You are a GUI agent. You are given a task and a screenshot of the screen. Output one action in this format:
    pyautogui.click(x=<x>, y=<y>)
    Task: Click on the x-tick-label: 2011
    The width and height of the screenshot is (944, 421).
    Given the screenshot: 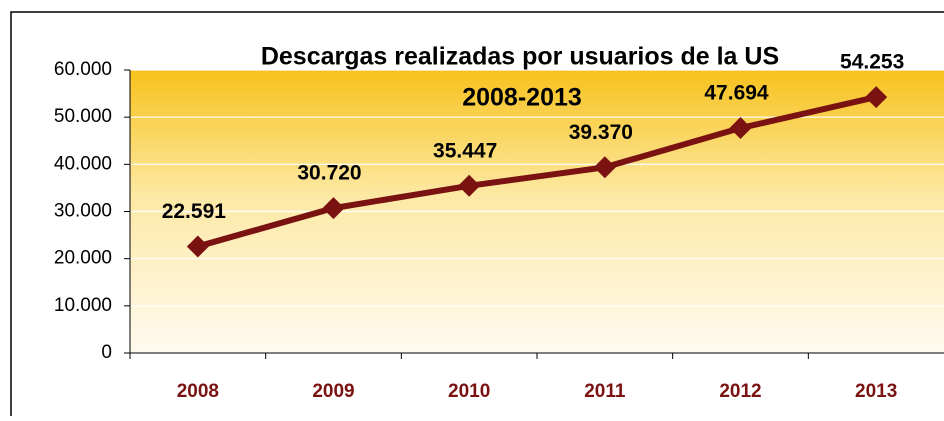 What is the action you would take?
    pyautogui.click(x=605, y=391)
    